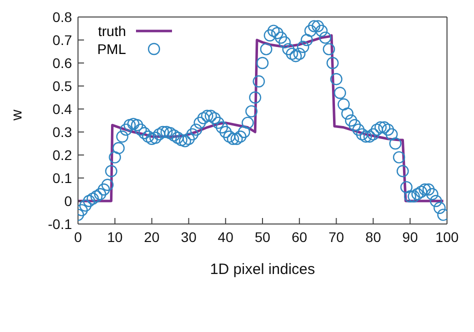 The height and width of the screenshot is (332, 474). I want to click on x-tick-label: 80, so click(373, 236).